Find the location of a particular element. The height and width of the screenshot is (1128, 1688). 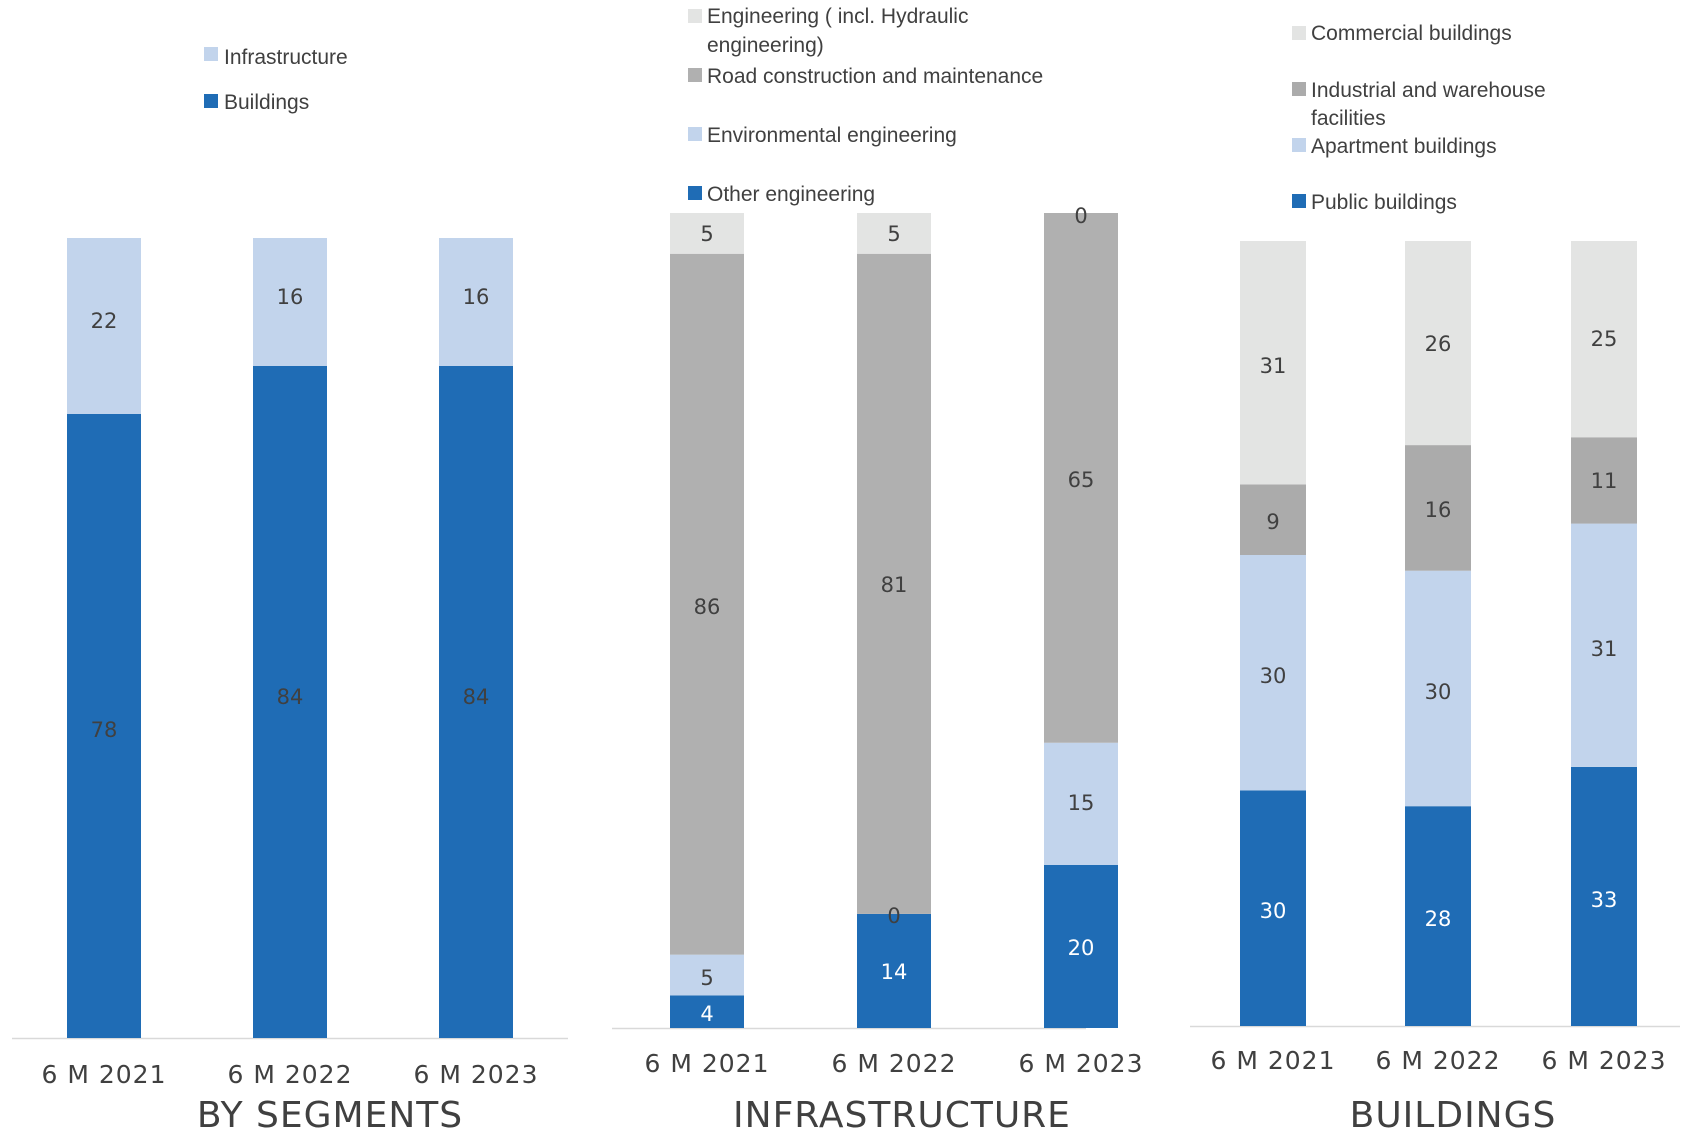

infrastructure-bar-road-construction-and-maintenance-6-m-2021 is located at coordinates (707, 604).